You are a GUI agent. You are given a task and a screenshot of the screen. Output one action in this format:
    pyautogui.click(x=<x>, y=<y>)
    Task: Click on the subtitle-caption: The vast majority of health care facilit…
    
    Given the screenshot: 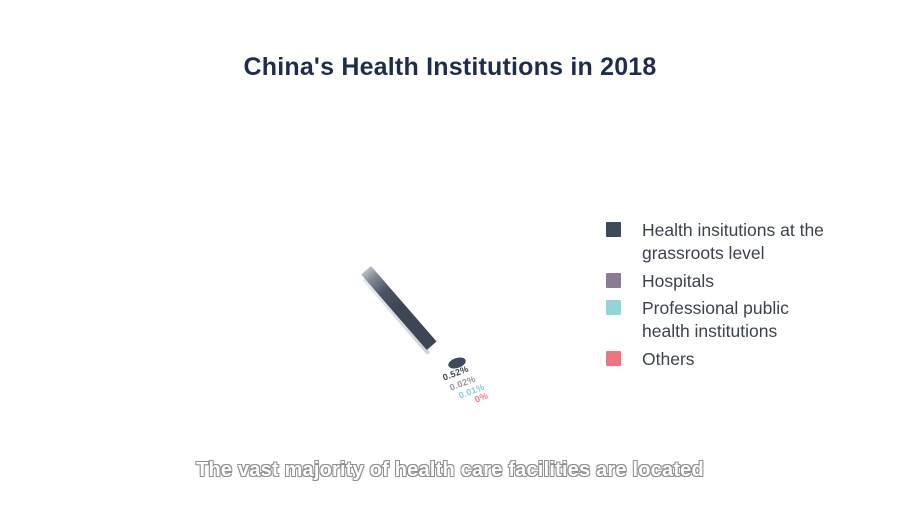 What is the action you would take?
    pyautogui.click(x=450, y=470)
    